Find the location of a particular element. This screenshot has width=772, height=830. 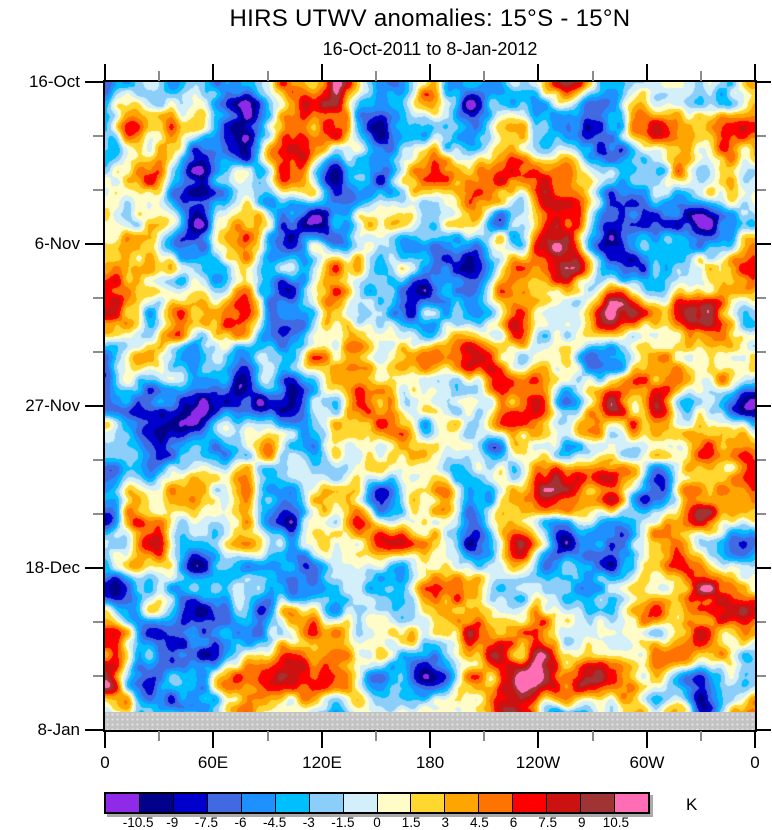

colorbar-tick-label: -3 is located at coordinates (308, 822).